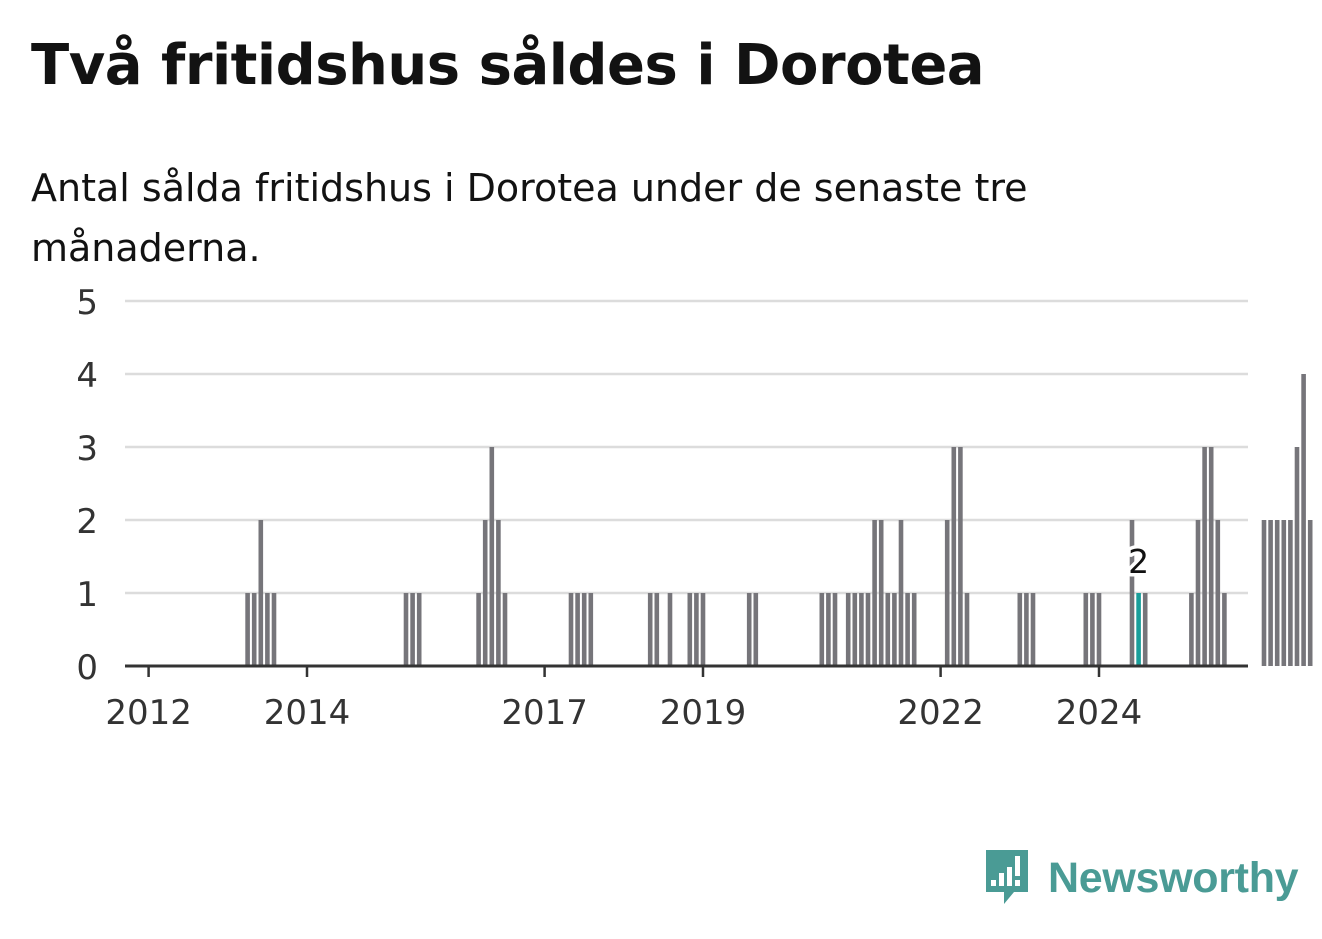 The width and height of the screenshot is (1322, 939). Describe the element at coordinates (623, 699) in the screenshot. I see `x-axis-ticks: 2012 2014 2017 2019 2022 2024` at that location.